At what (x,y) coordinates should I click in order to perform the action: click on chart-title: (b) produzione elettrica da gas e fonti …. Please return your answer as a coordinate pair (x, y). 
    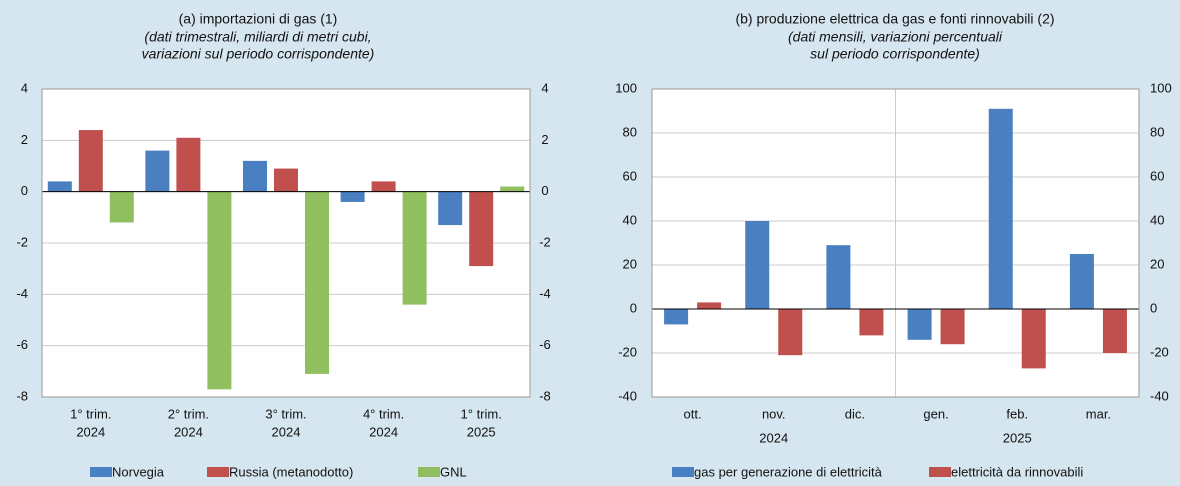
    Looking at the image, I should click on (894, 19).